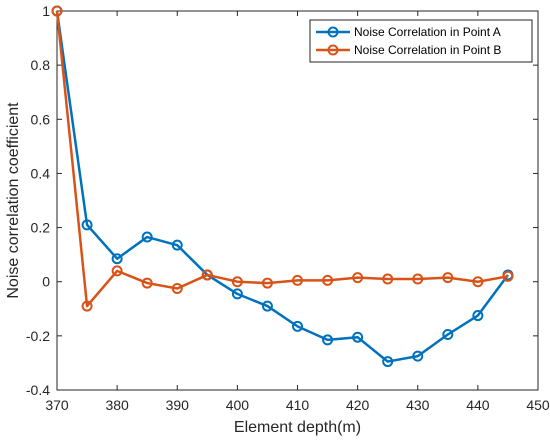 Image resolution: width=550 pixels, height=441 pixels. Describe the element at coordinates (178, 405) in the screenshot. I see `x-tick-label: 390` at that location.